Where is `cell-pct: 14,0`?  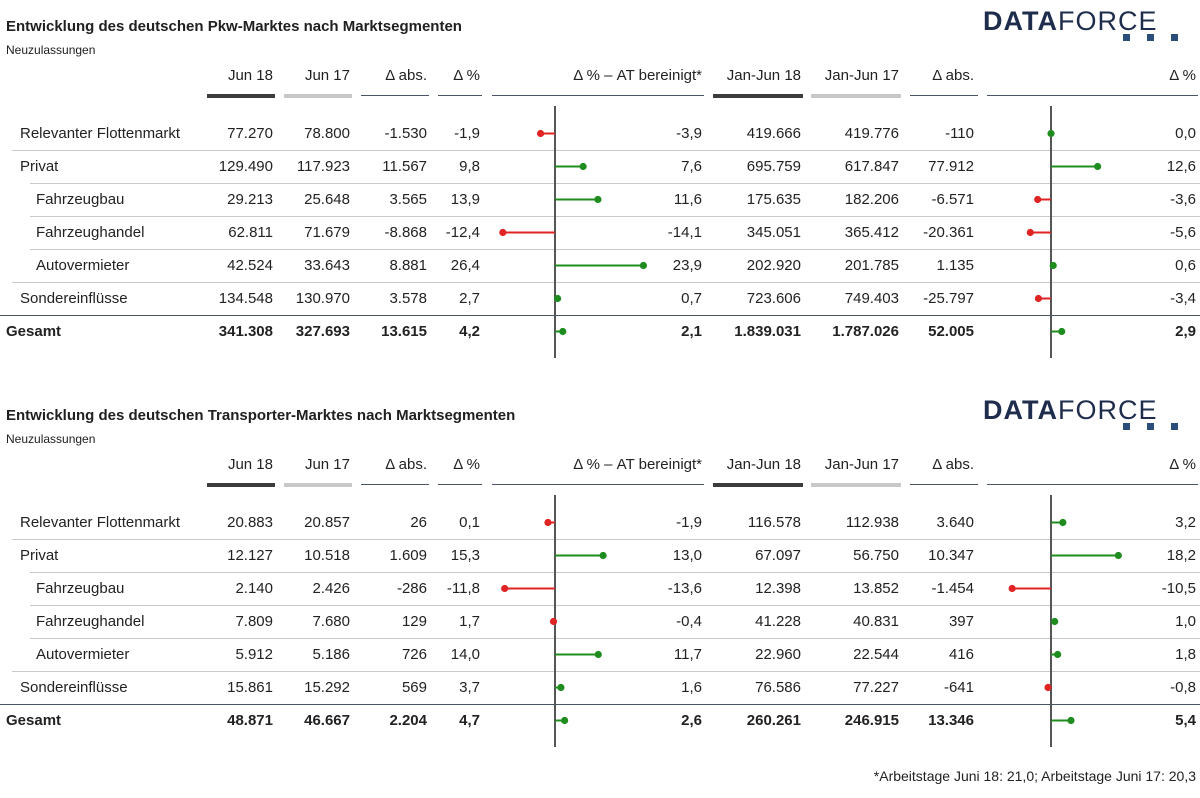 cell-pct: 14,0 is located at coordinates (465, 654).